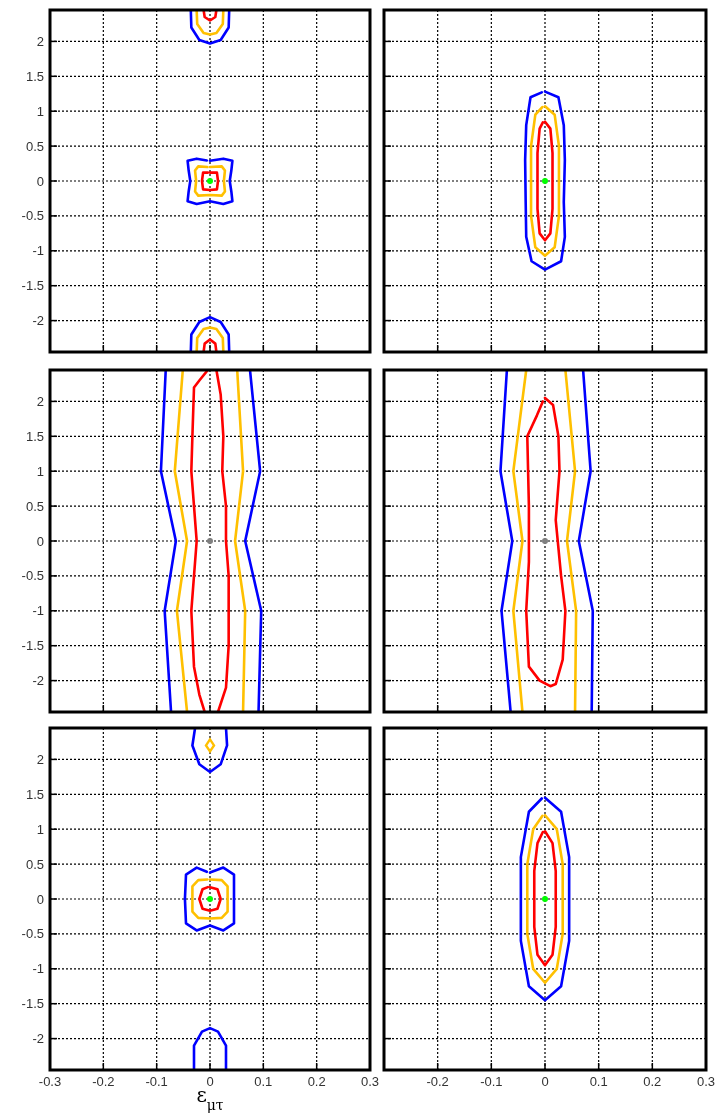 The height and width of the screenshot is (1120, 716). Describe the element at coordinates (545, 1081) in the screenshot. I see `x-tick-label: 0` at that location.